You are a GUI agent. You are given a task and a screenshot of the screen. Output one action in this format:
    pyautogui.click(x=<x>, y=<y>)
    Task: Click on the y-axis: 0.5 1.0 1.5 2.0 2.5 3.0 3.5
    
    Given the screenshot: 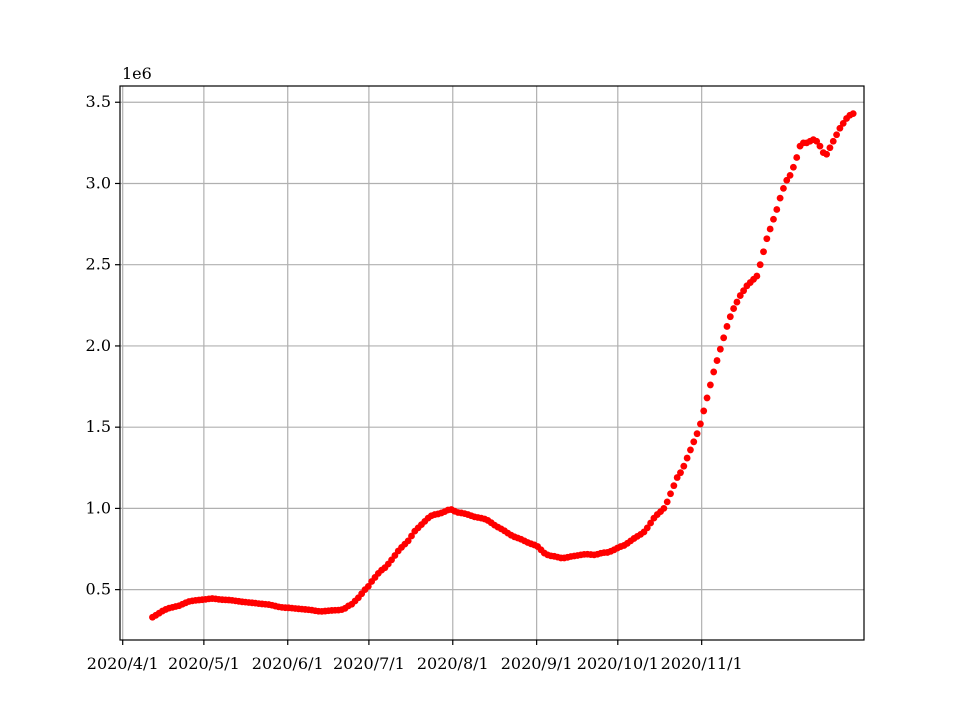 What is the action you would take?
    pyautogui.click(x=103, y=345)
    